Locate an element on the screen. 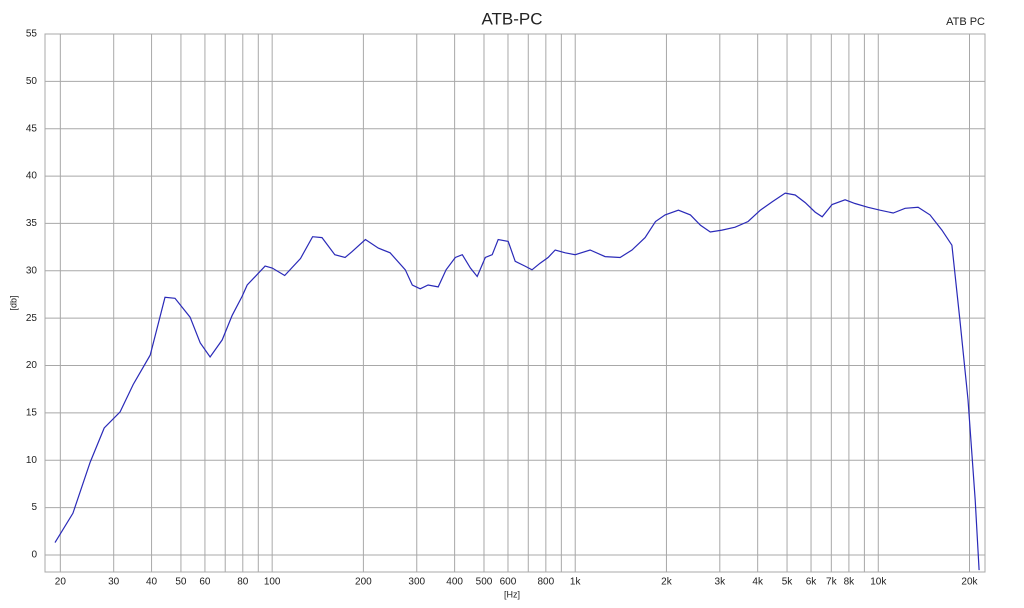  y-tick-label: 55 is located at coordinates (32, 34).